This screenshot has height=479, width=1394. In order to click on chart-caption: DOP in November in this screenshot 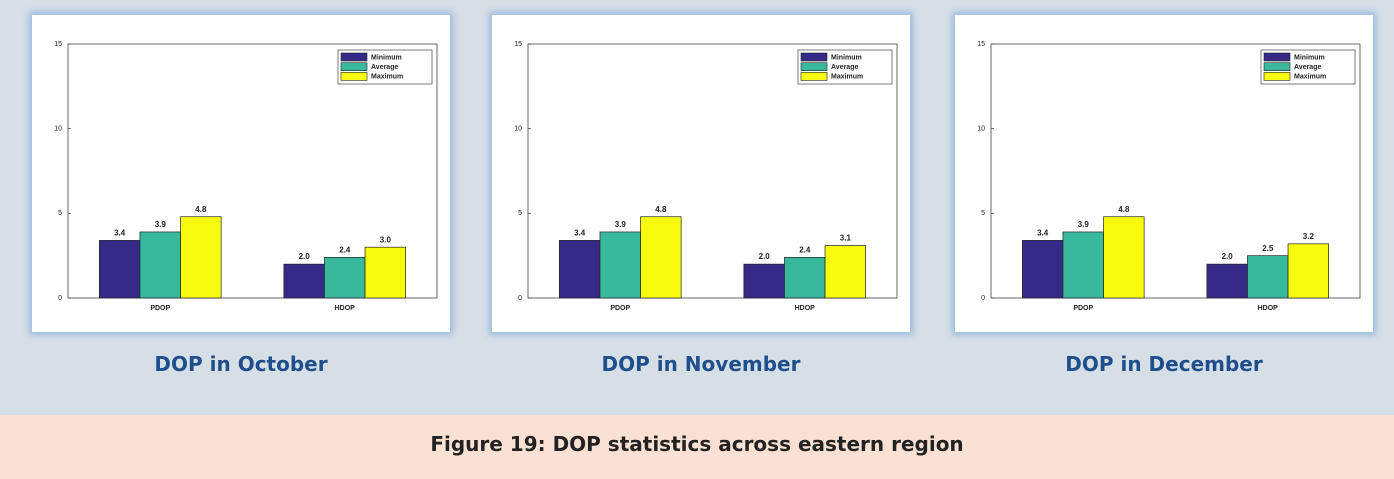, I will do `click(701, 364)`.